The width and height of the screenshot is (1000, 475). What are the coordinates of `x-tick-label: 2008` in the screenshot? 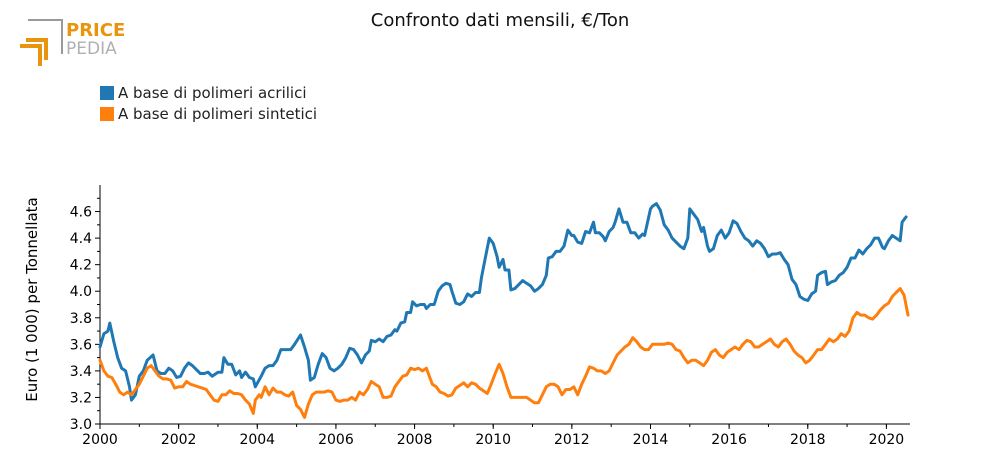 It's located at (415, 440).